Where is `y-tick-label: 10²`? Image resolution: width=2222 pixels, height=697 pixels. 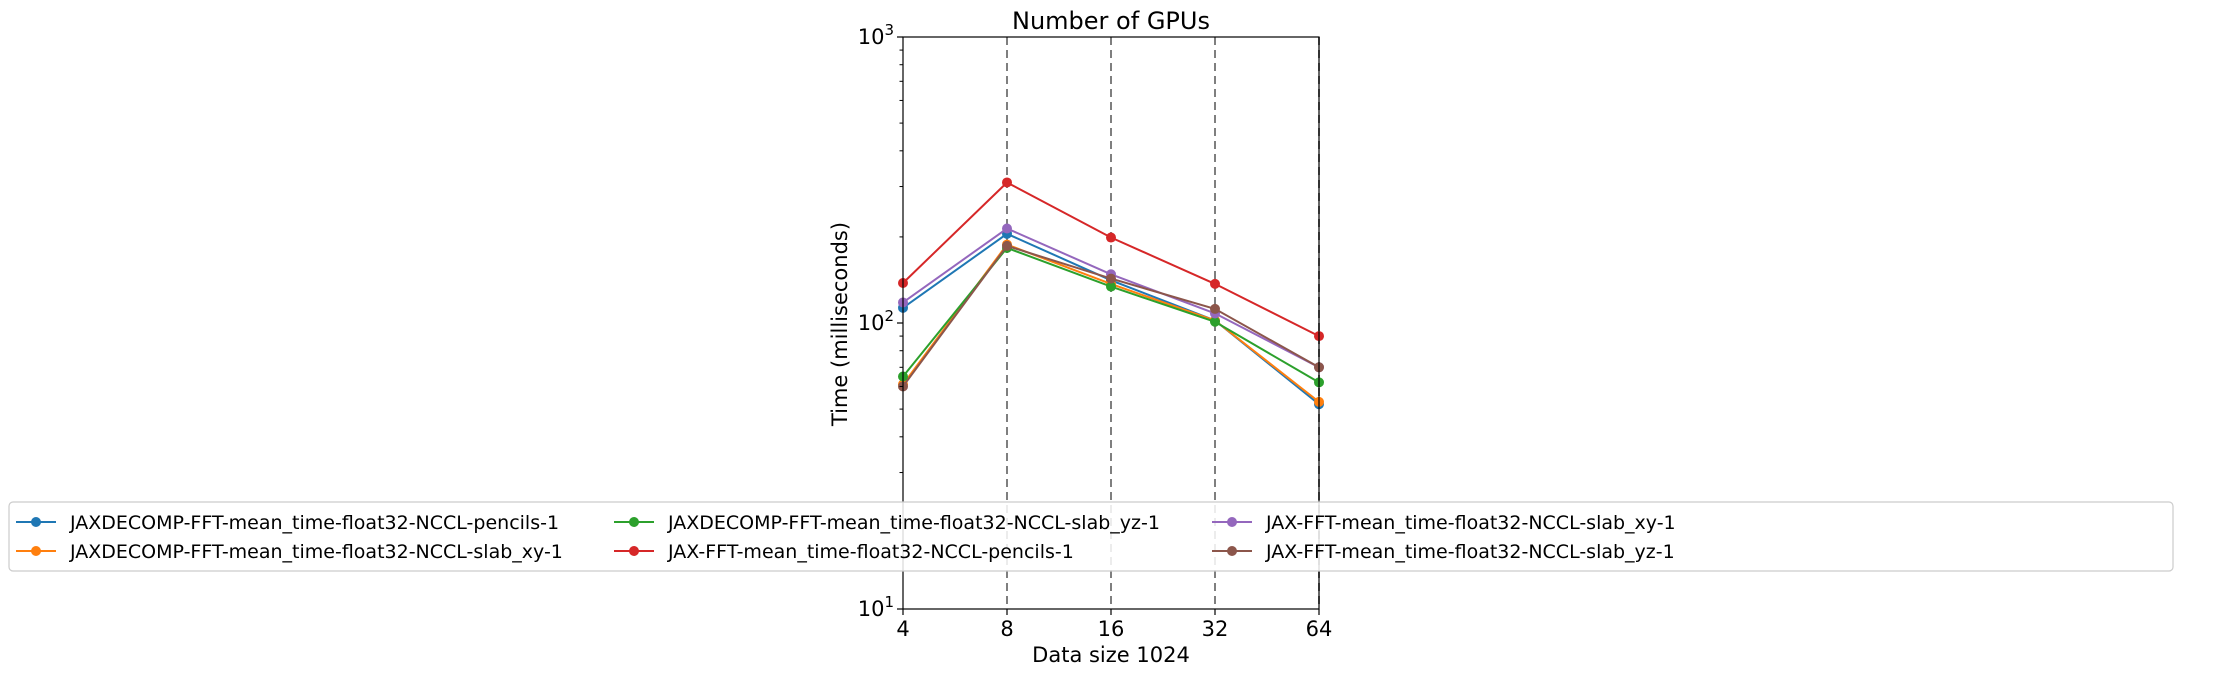 y-tick-label: 10² is located at coordinates (876, 321).